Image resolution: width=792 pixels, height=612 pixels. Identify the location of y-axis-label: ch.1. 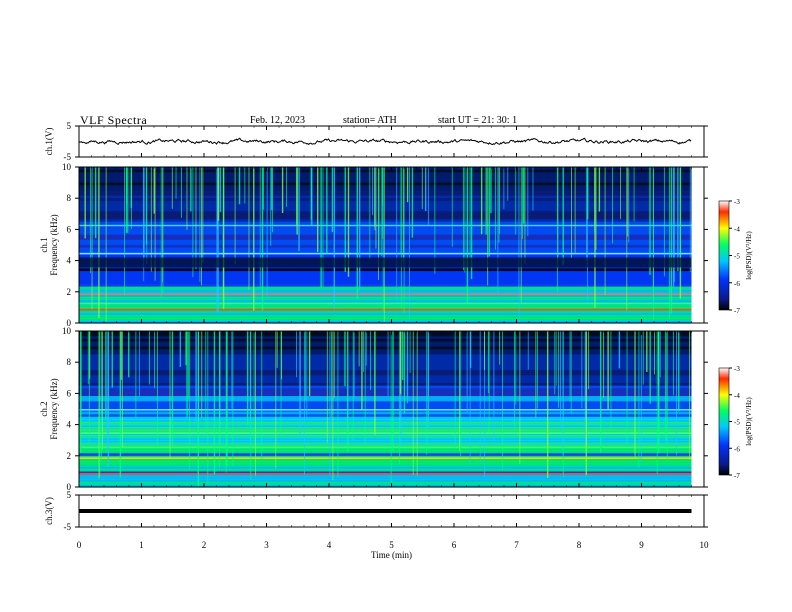
(44, 244).